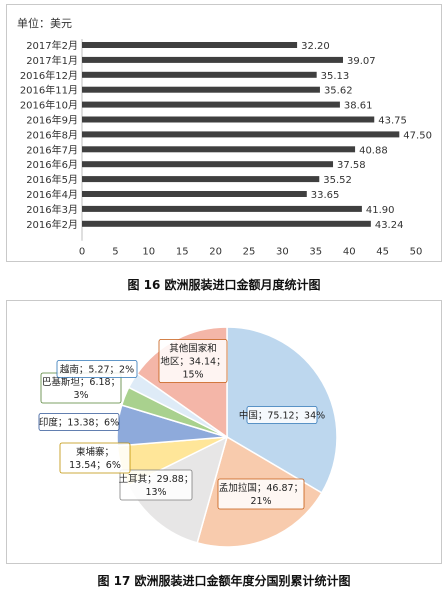 The width and height of the screenshot is (448, 593). I want to click on slice-label-text: 柬埔寨； 13.54；6%, so click(95, 458).